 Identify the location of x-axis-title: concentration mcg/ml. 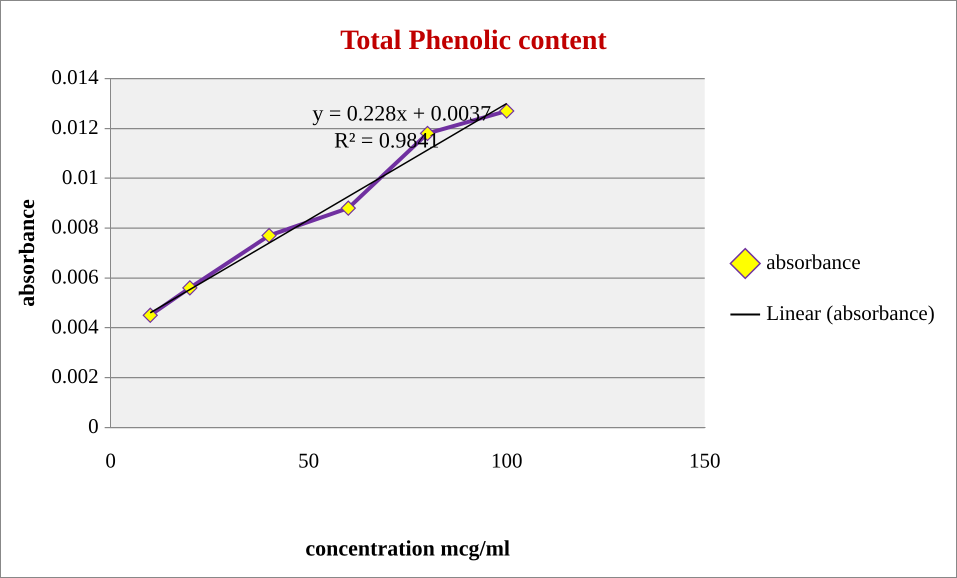
(407, 547).